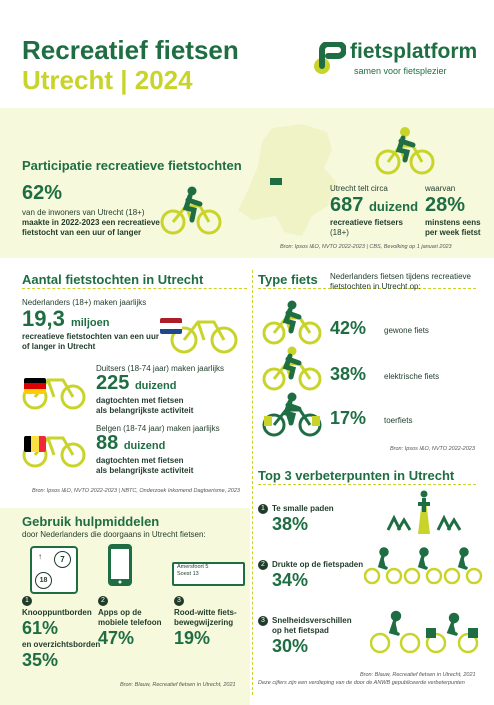 This screenshot has height=705, width=494. Describe the element at coordinates (57, 612) in the screenshot. I see `hulp-label-1: Knooppuntborden` at that location.